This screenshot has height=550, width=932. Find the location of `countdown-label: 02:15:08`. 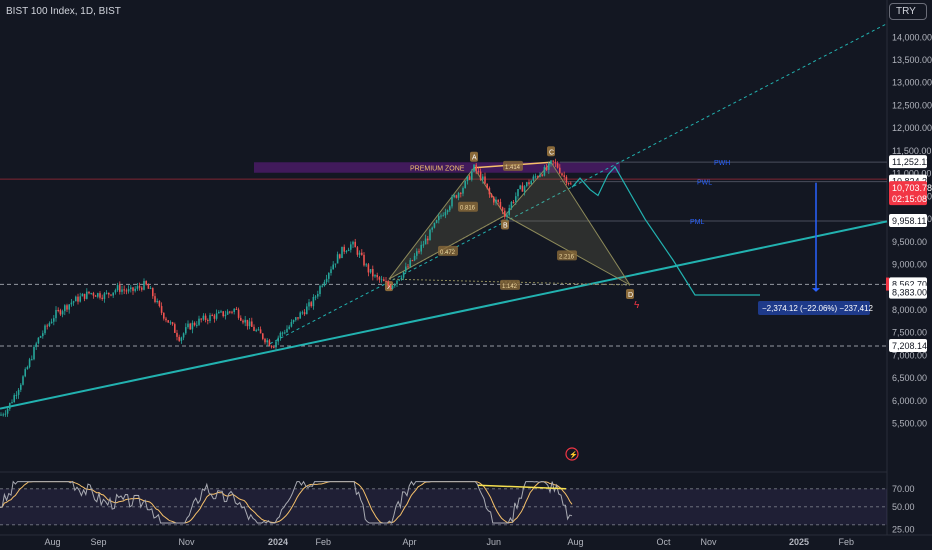

countdown-label: 02:15:08 is located at coordinates (909, 199).